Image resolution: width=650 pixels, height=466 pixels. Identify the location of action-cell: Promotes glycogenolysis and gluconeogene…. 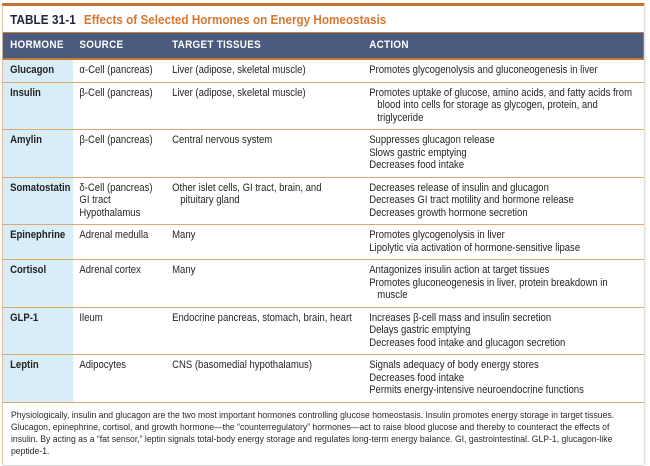
(503, 71).